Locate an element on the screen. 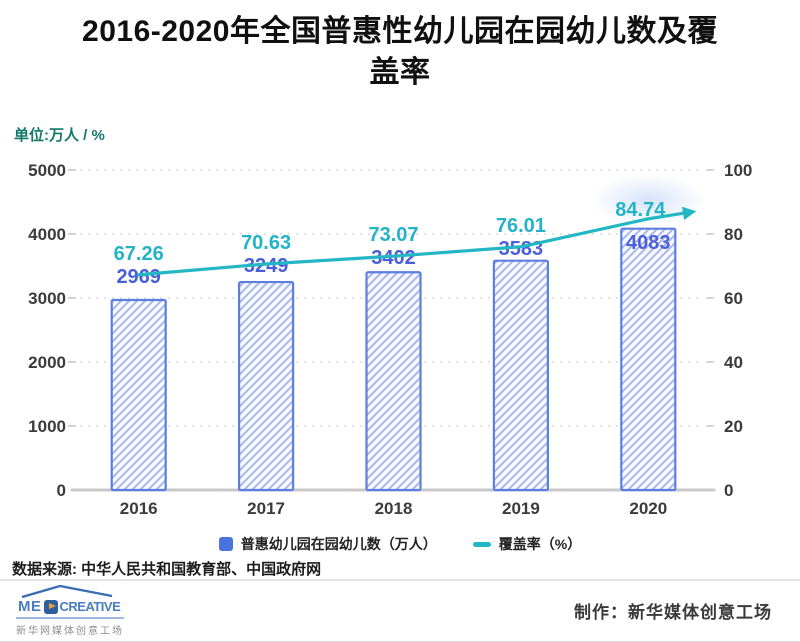  left-axis-tick: 5000 is located at coordinates (47, 170).